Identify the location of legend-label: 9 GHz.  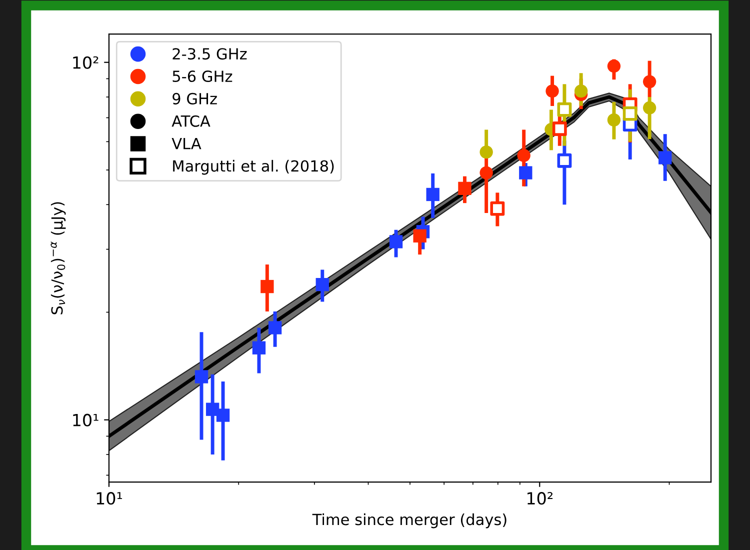
(194, 98).